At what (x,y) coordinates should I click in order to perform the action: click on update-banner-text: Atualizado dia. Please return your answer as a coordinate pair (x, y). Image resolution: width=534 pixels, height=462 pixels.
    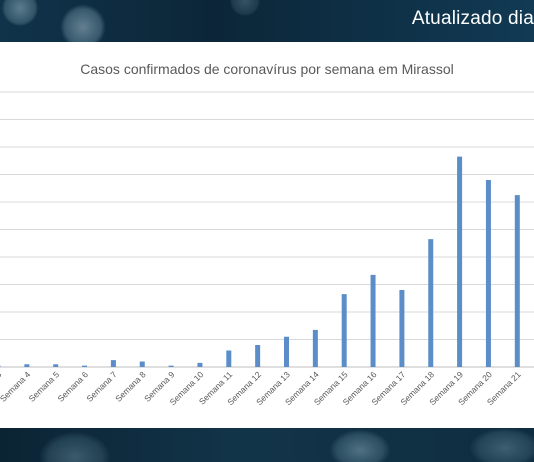
    Looking at the image, I should click on (472, 18).